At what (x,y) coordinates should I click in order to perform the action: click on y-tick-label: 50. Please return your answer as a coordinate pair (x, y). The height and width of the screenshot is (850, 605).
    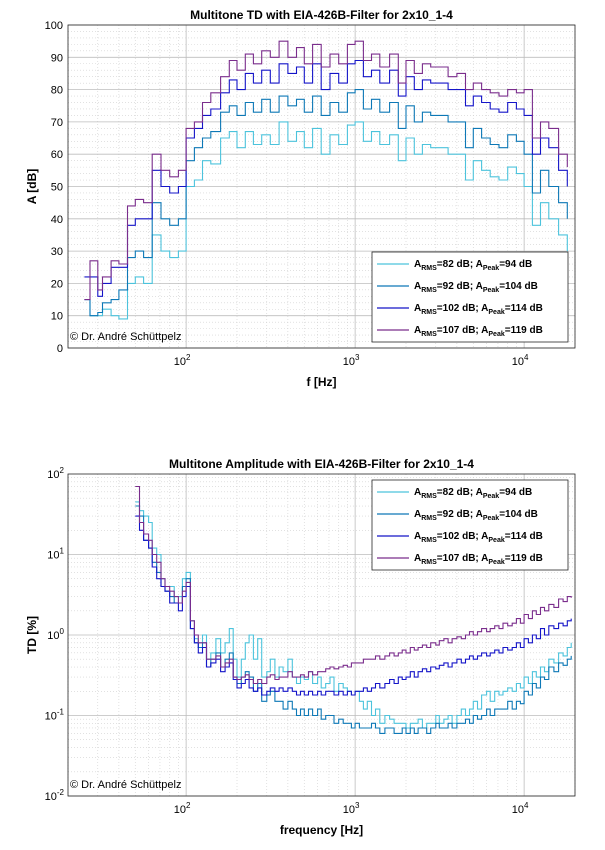
    Looking at the image, I should click on (57, 188).